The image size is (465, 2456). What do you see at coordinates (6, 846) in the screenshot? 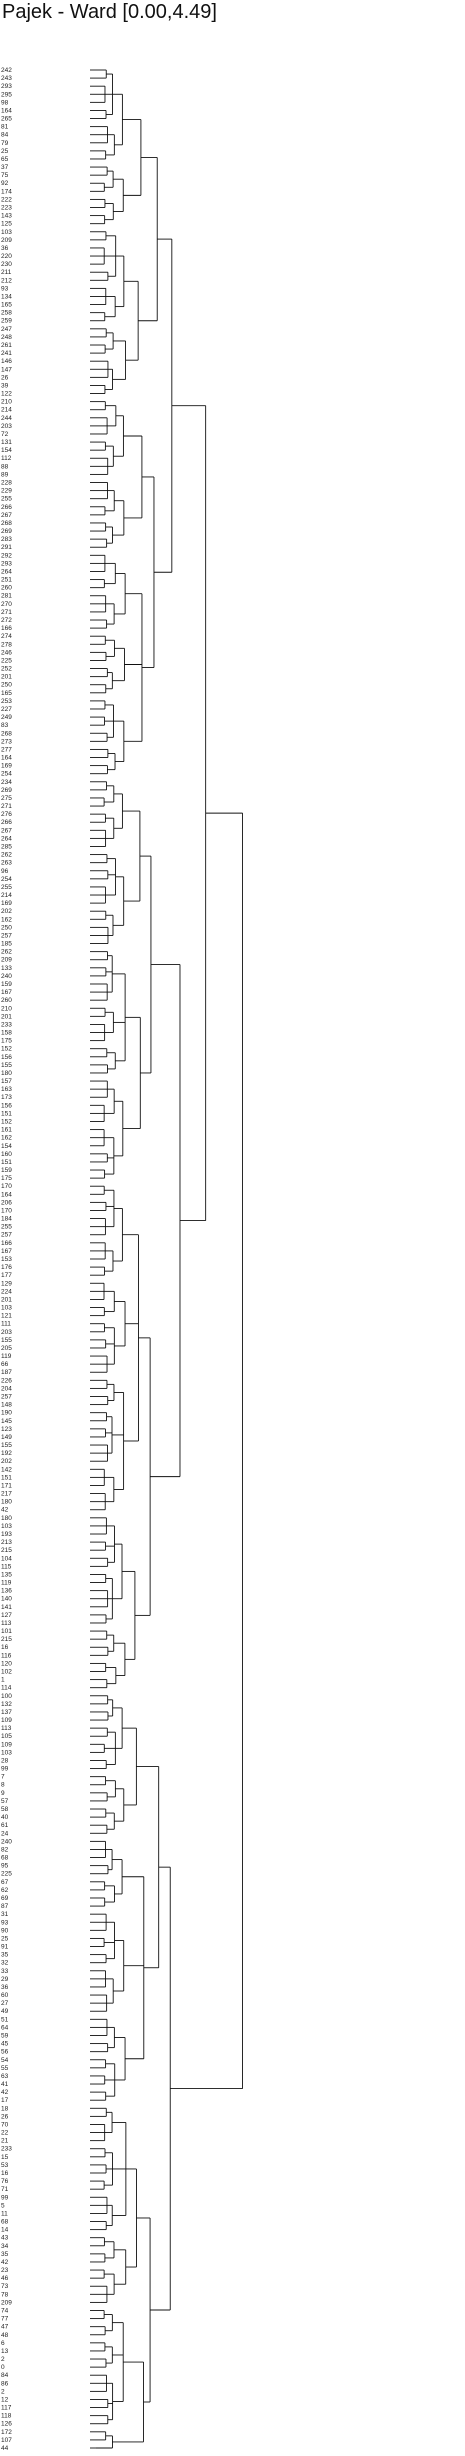
I see `leaf-label: 285` at bounding box center [6, 846].